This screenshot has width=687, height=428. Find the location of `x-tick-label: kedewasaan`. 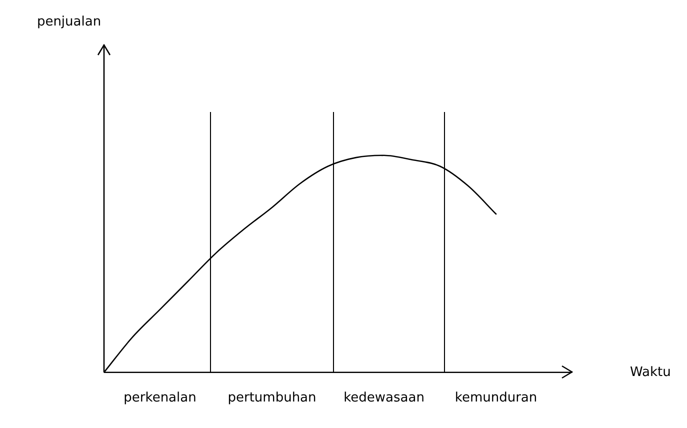

x-tick-label: kedewasaan is located at coordinates (384, 398).